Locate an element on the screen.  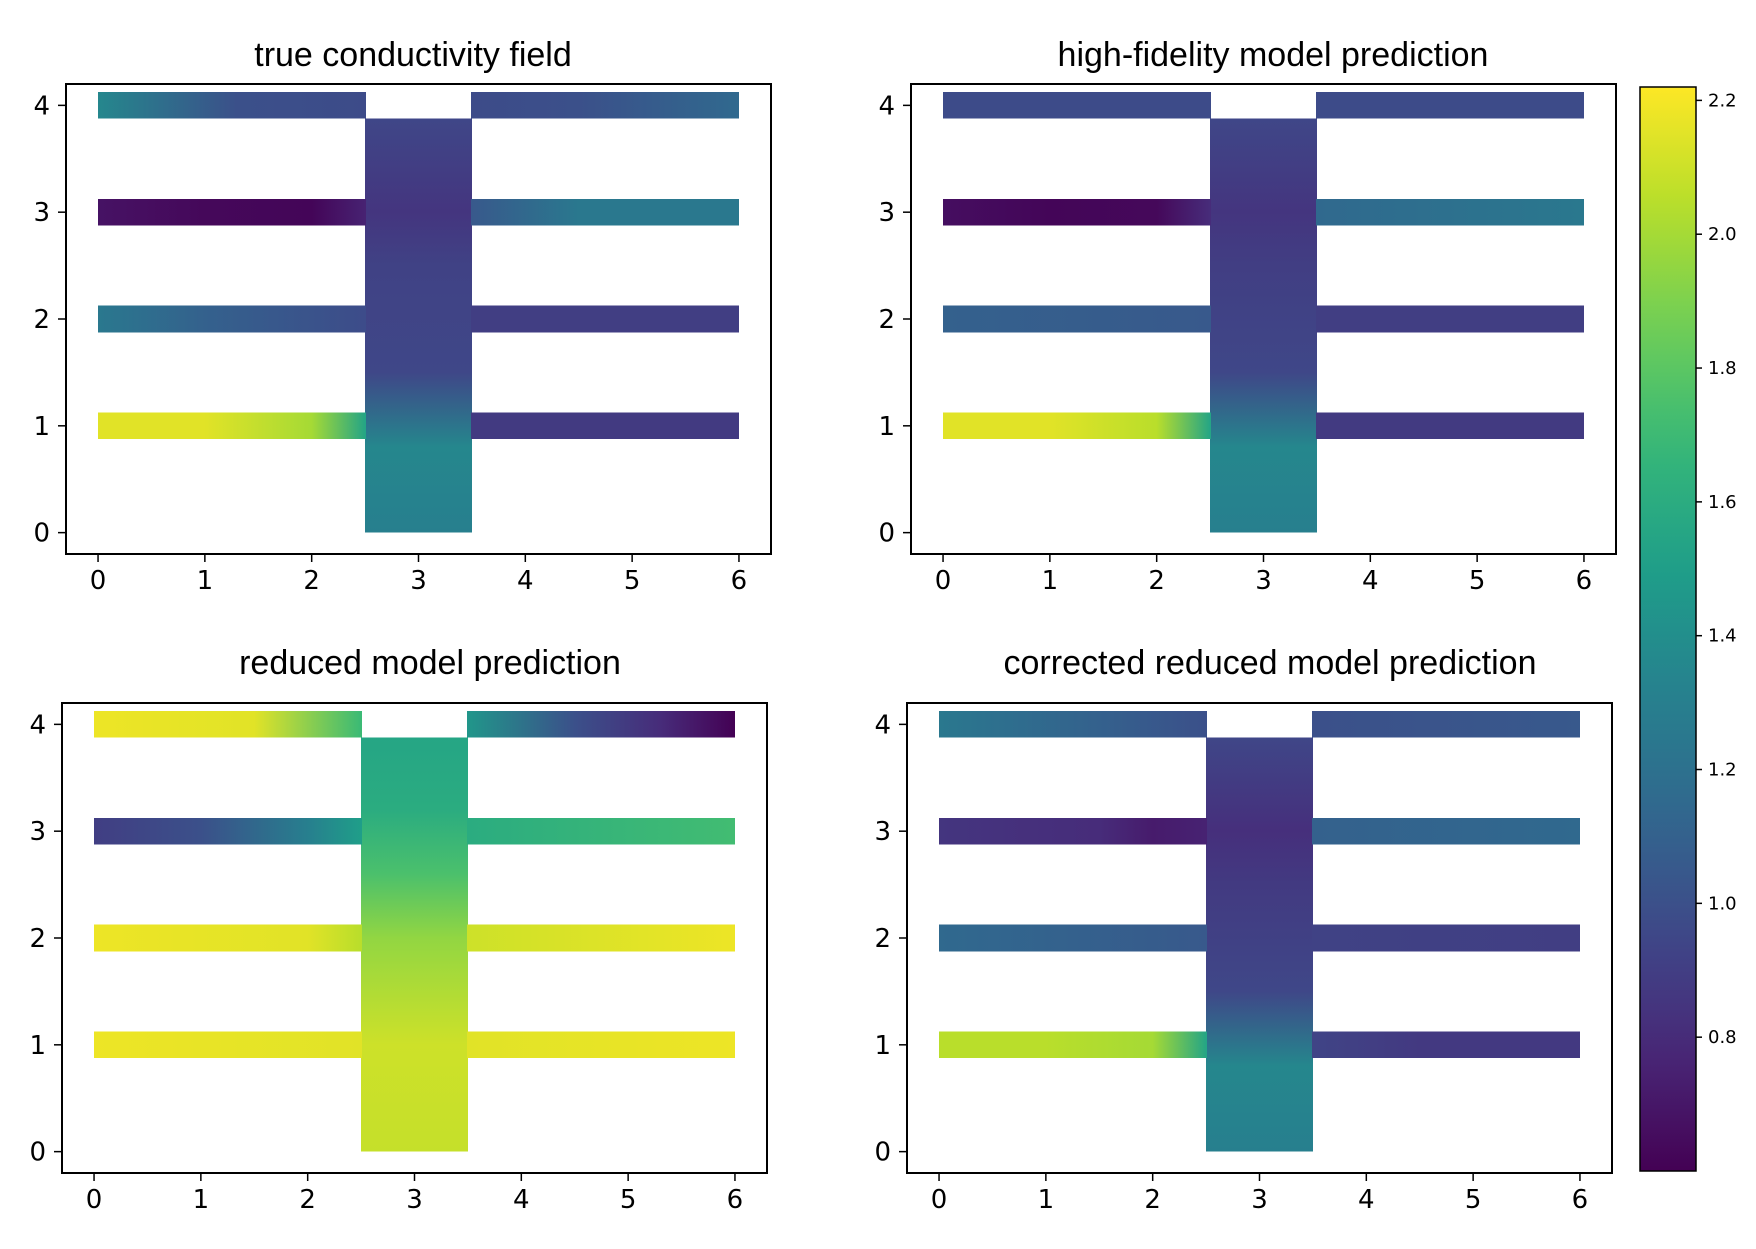
panel-title: high-fidelity model prediction is located at coordinates (1273, 55).